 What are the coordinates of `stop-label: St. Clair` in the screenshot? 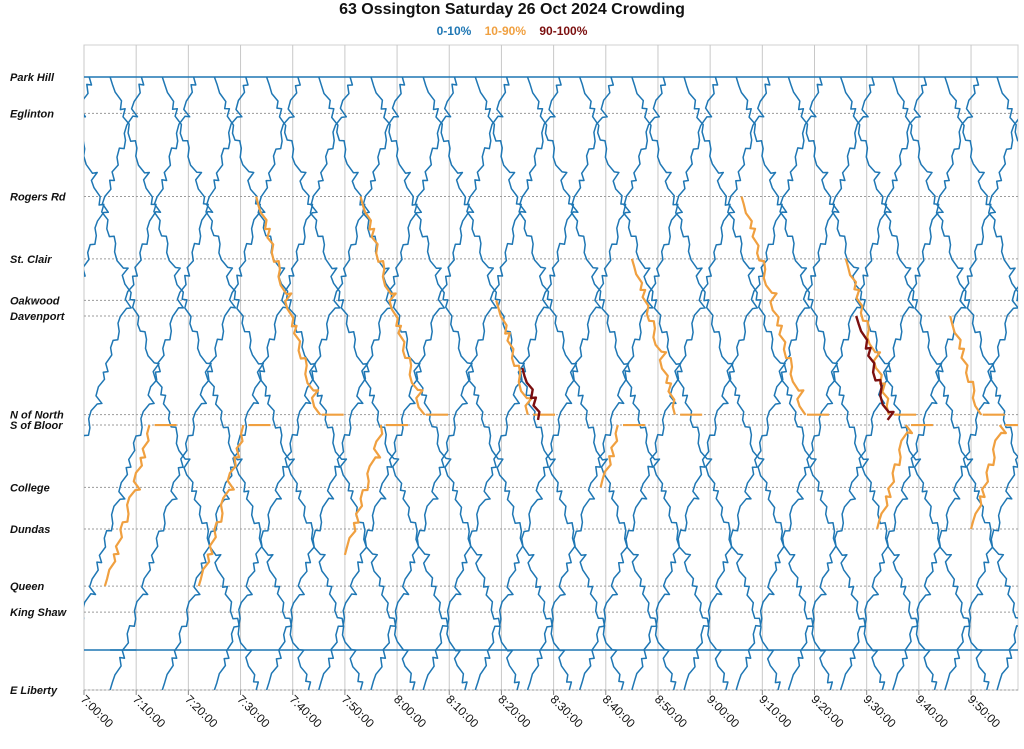 It's located at (31, 260).